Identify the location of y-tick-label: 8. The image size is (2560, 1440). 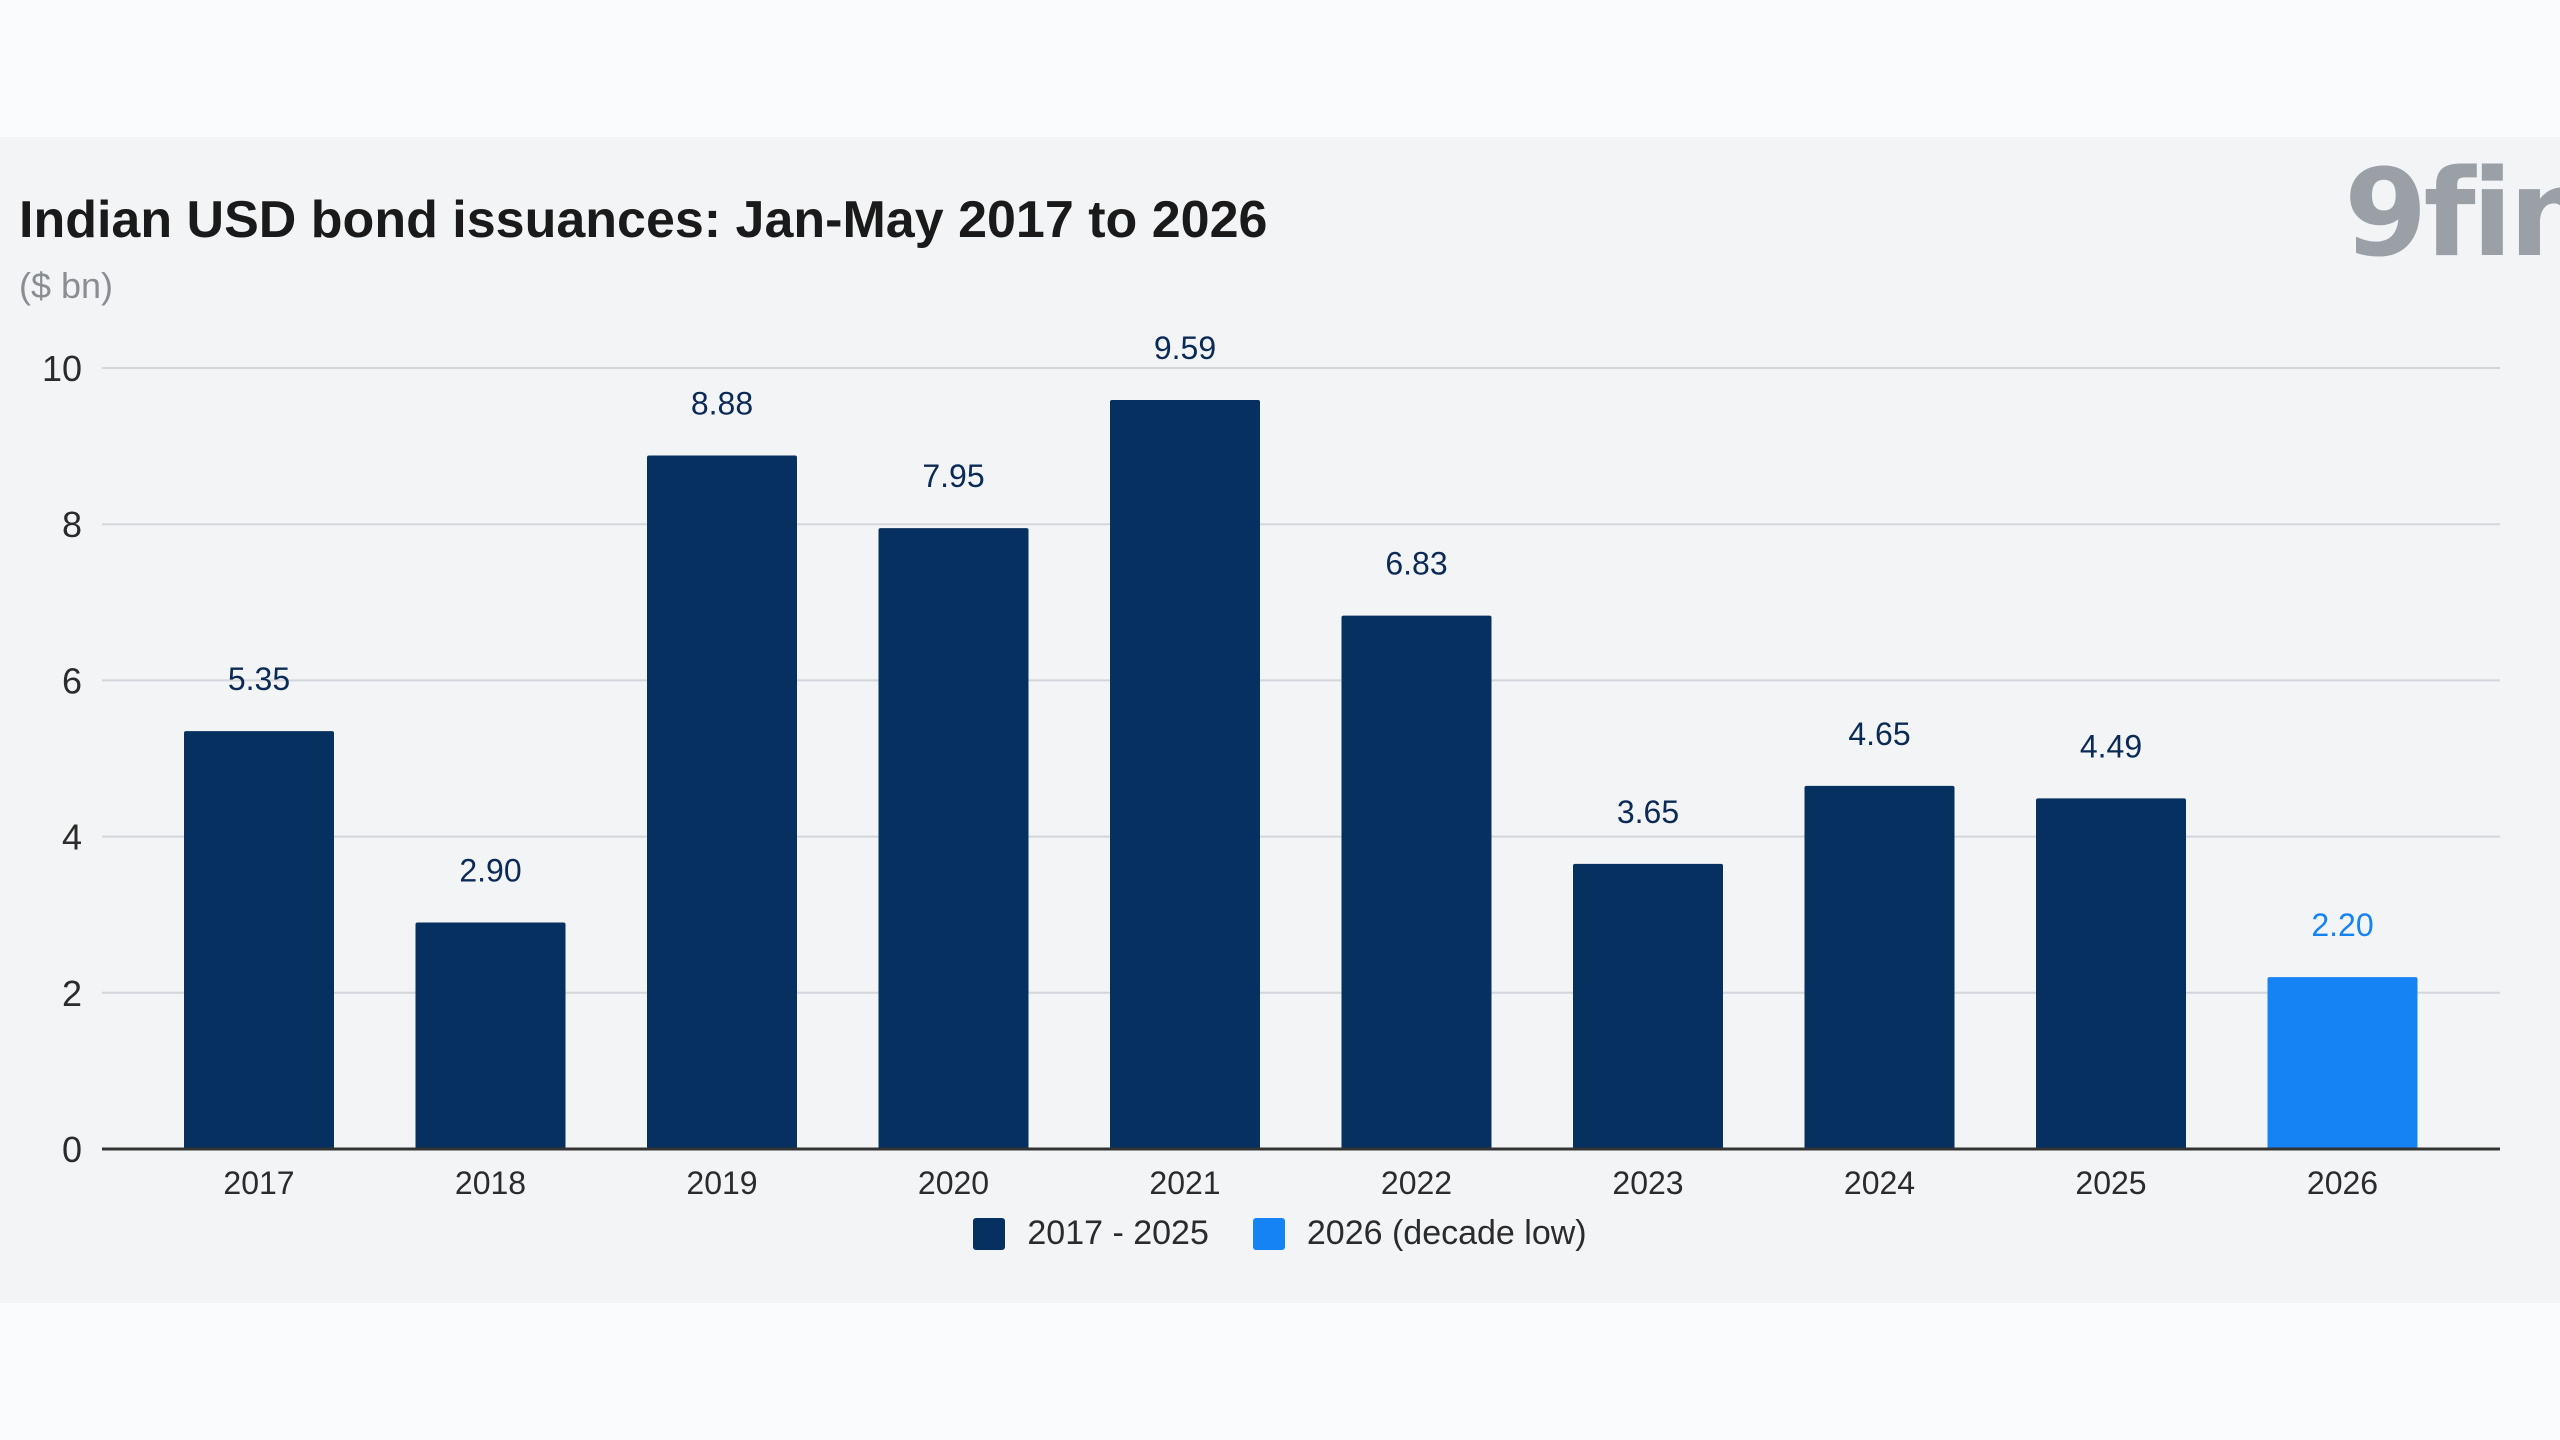
(72, 524).